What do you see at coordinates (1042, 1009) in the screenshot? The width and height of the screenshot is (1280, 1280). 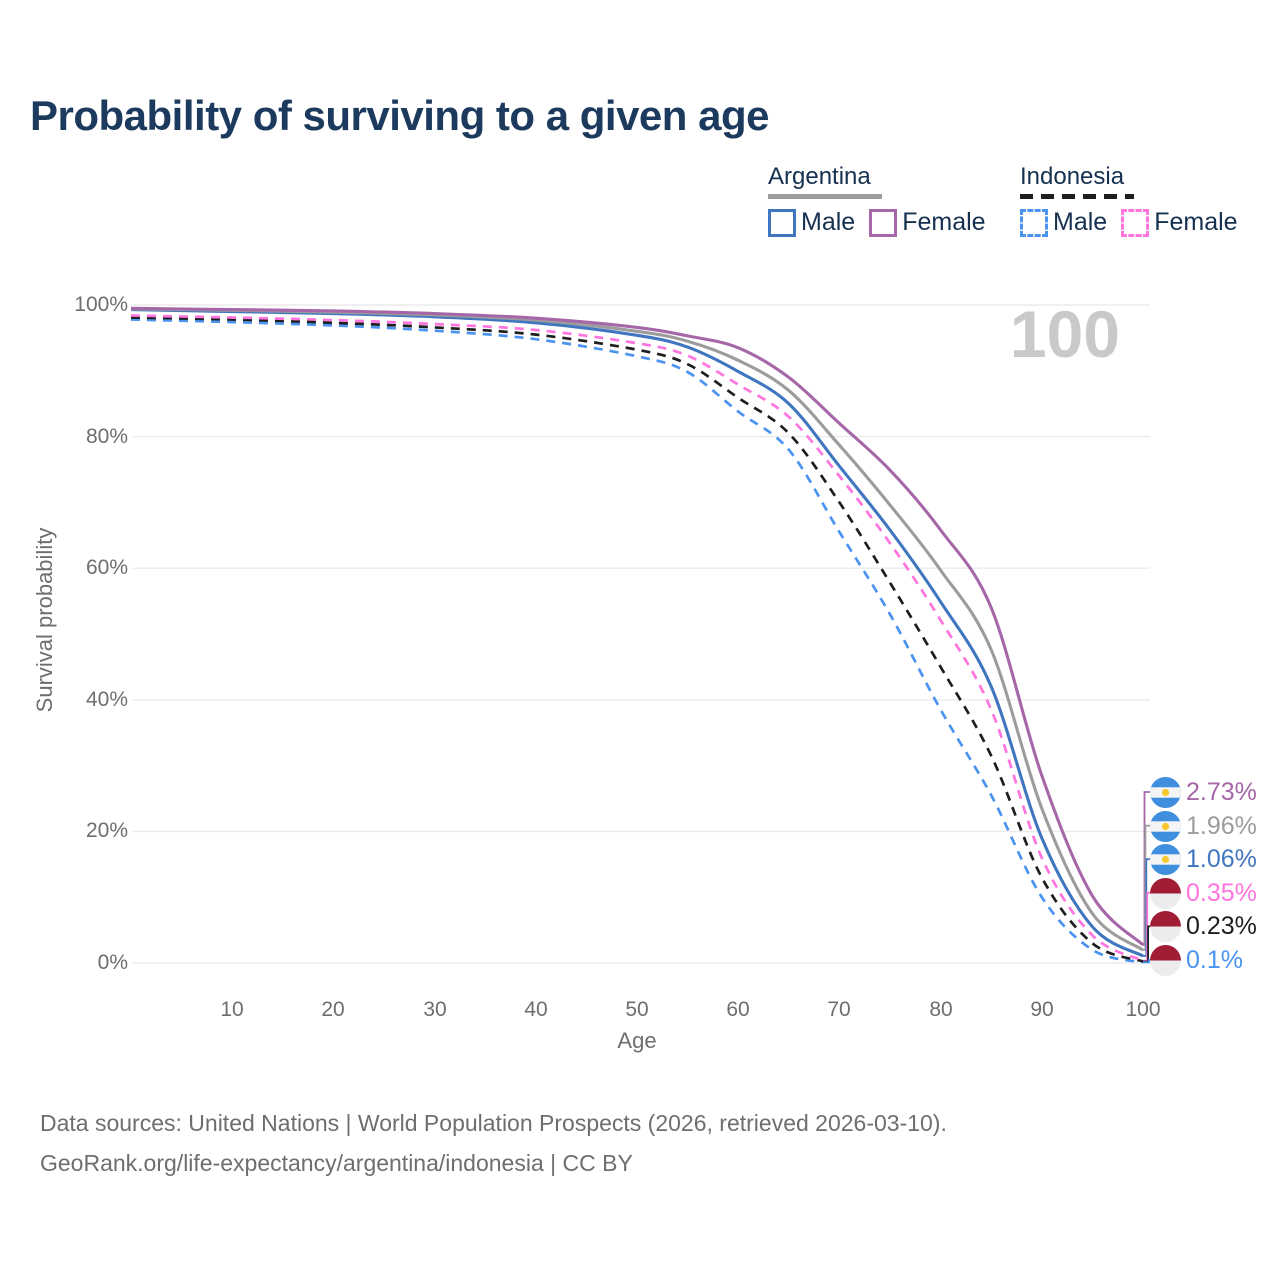 I see `x-tick-label: 90` at bounding box center [1042, 1009].